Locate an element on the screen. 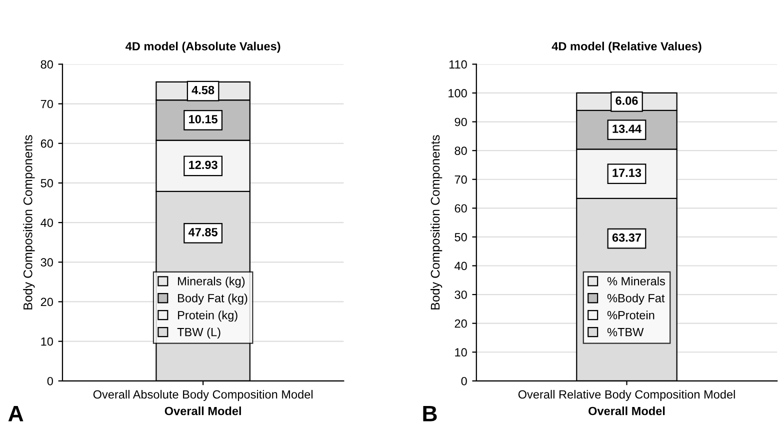 This screenshot has height=428, width=781. chart-title: 4D model (Absolute Values) is located at coordinates (203, 47).